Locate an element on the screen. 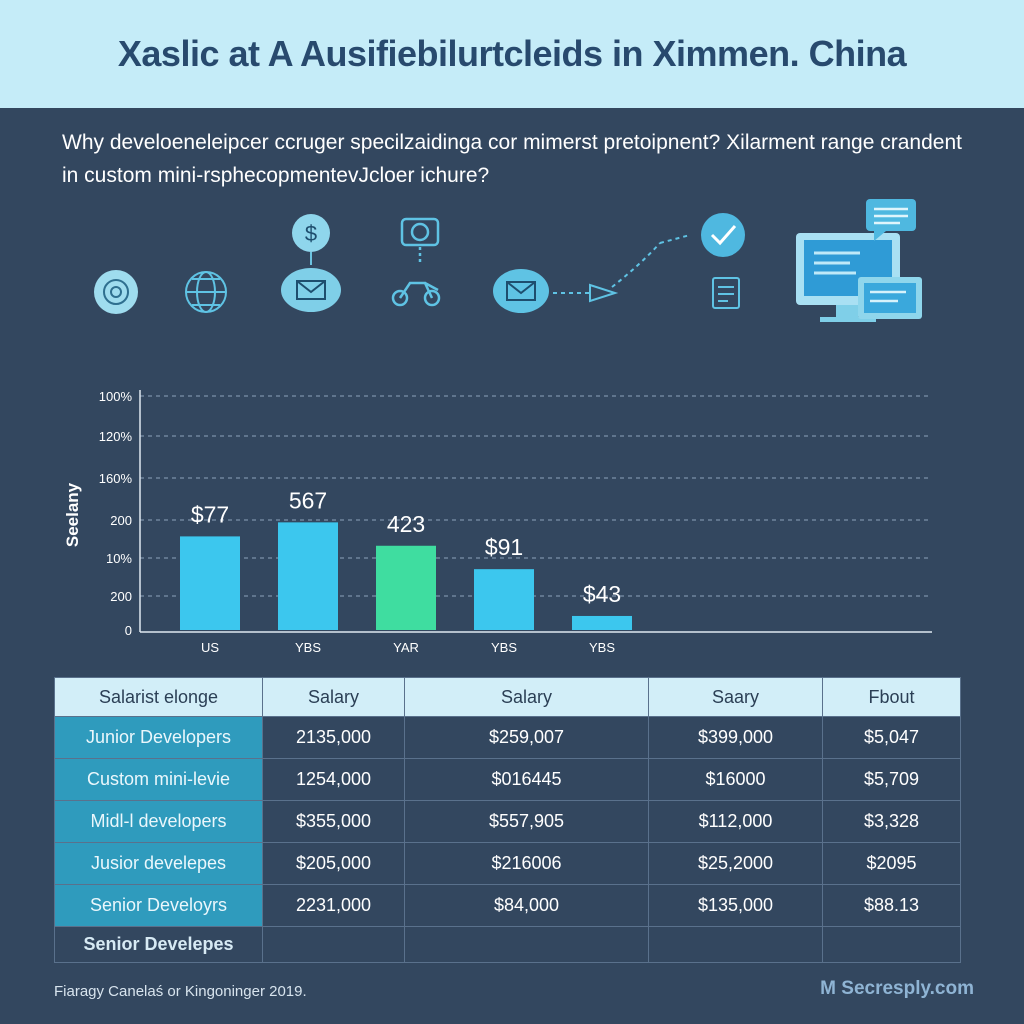 The height and width of the screenshot is (1024, 1024). y-tick-label: 120% is located at coordinates (116, 436).